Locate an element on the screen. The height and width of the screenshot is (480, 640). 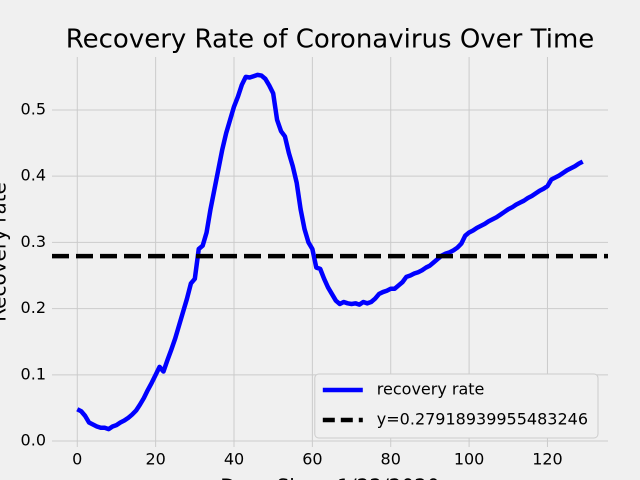
y-tick-label: 0.3 is located at coordinates (33, 241).